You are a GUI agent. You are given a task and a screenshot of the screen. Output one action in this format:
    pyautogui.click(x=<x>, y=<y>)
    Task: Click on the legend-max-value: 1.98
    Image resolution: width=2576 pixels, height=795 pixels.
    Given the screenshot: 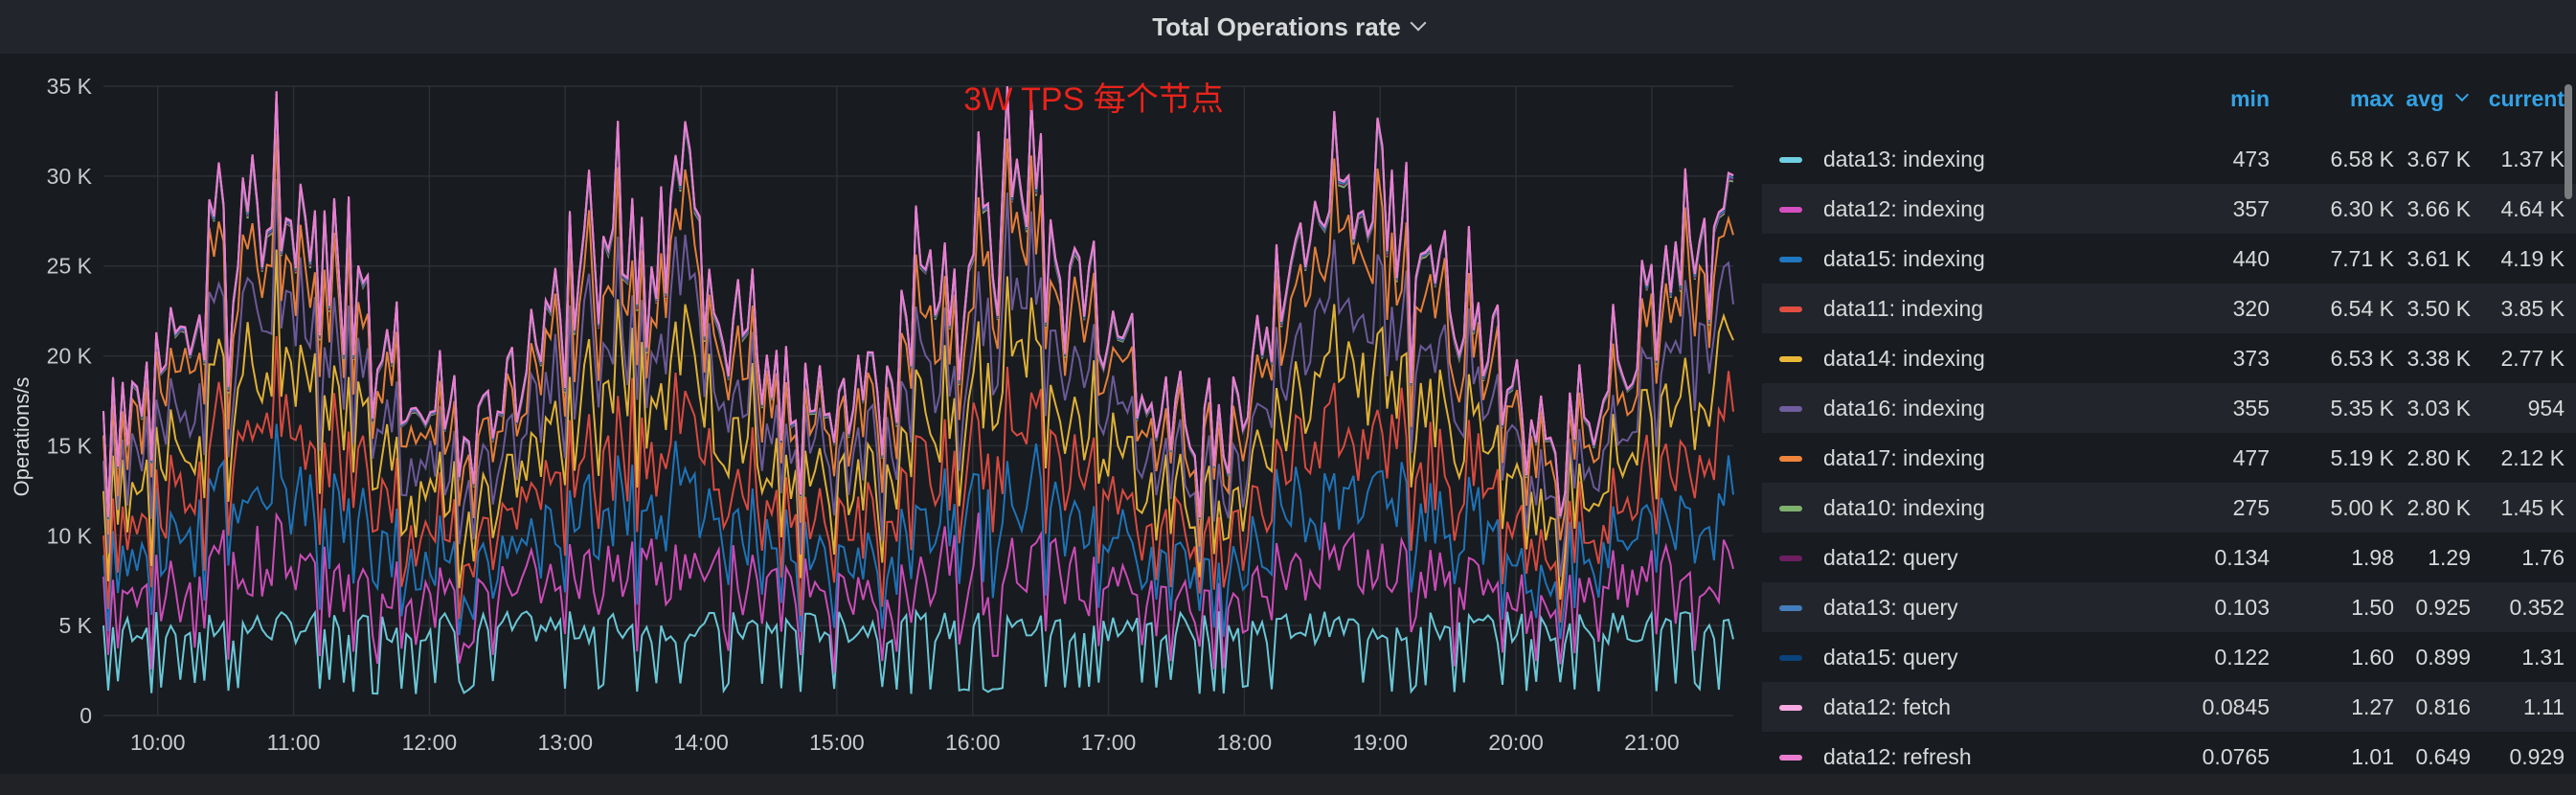 What is the action you would take?
    pyautogui.click(x=2372, y=557)
    